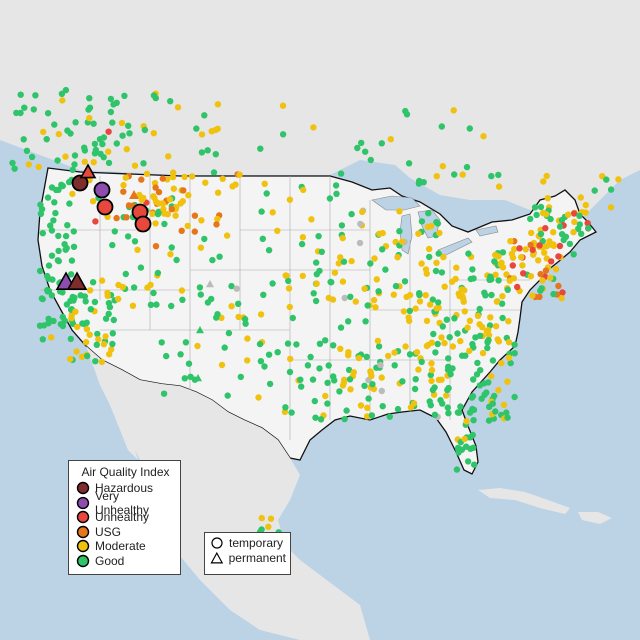  What do you see at coordinates (256, 543) in the screenshot?
I see `legend-label: temporary` at bounding box center [256, 543].